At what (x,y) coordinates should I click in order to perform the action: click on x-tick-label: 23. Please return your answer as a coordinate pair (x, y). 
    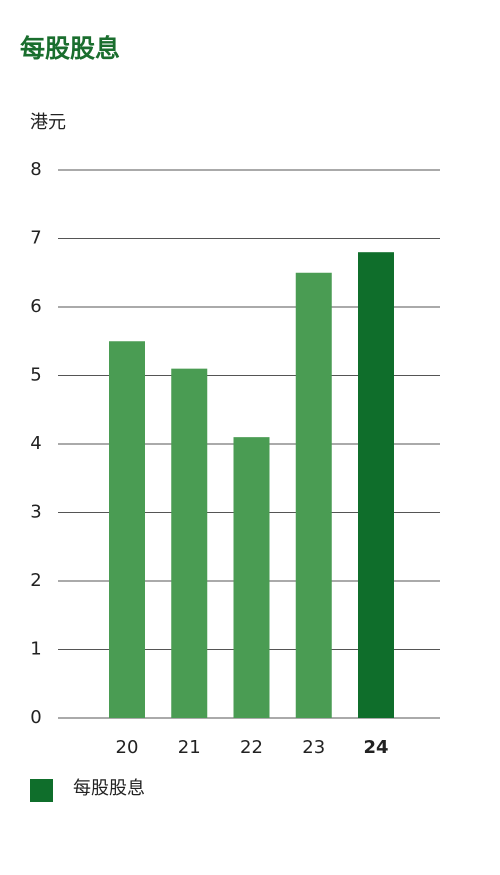
    Looking at the image, I should click on (313, 747).